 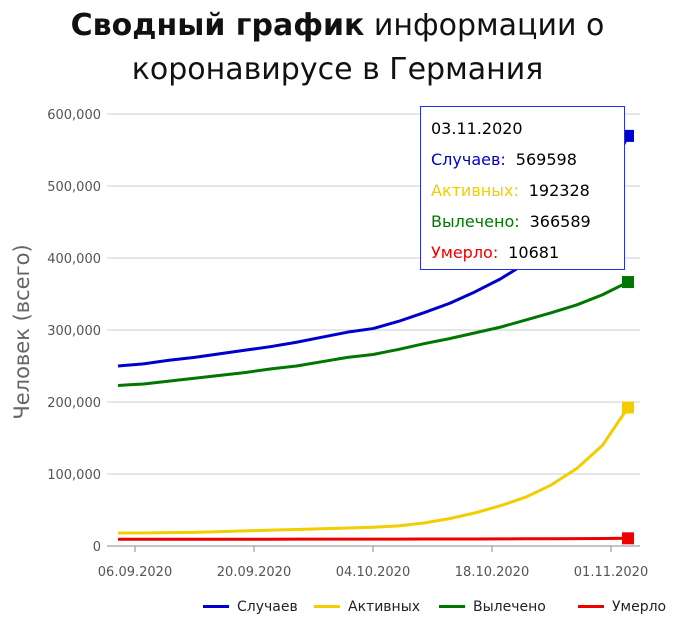 What do you see at coordinates (546, 159) in the screenshot?
I see `tooltip-value-cases: 569598` at bounding box center [546, 159].